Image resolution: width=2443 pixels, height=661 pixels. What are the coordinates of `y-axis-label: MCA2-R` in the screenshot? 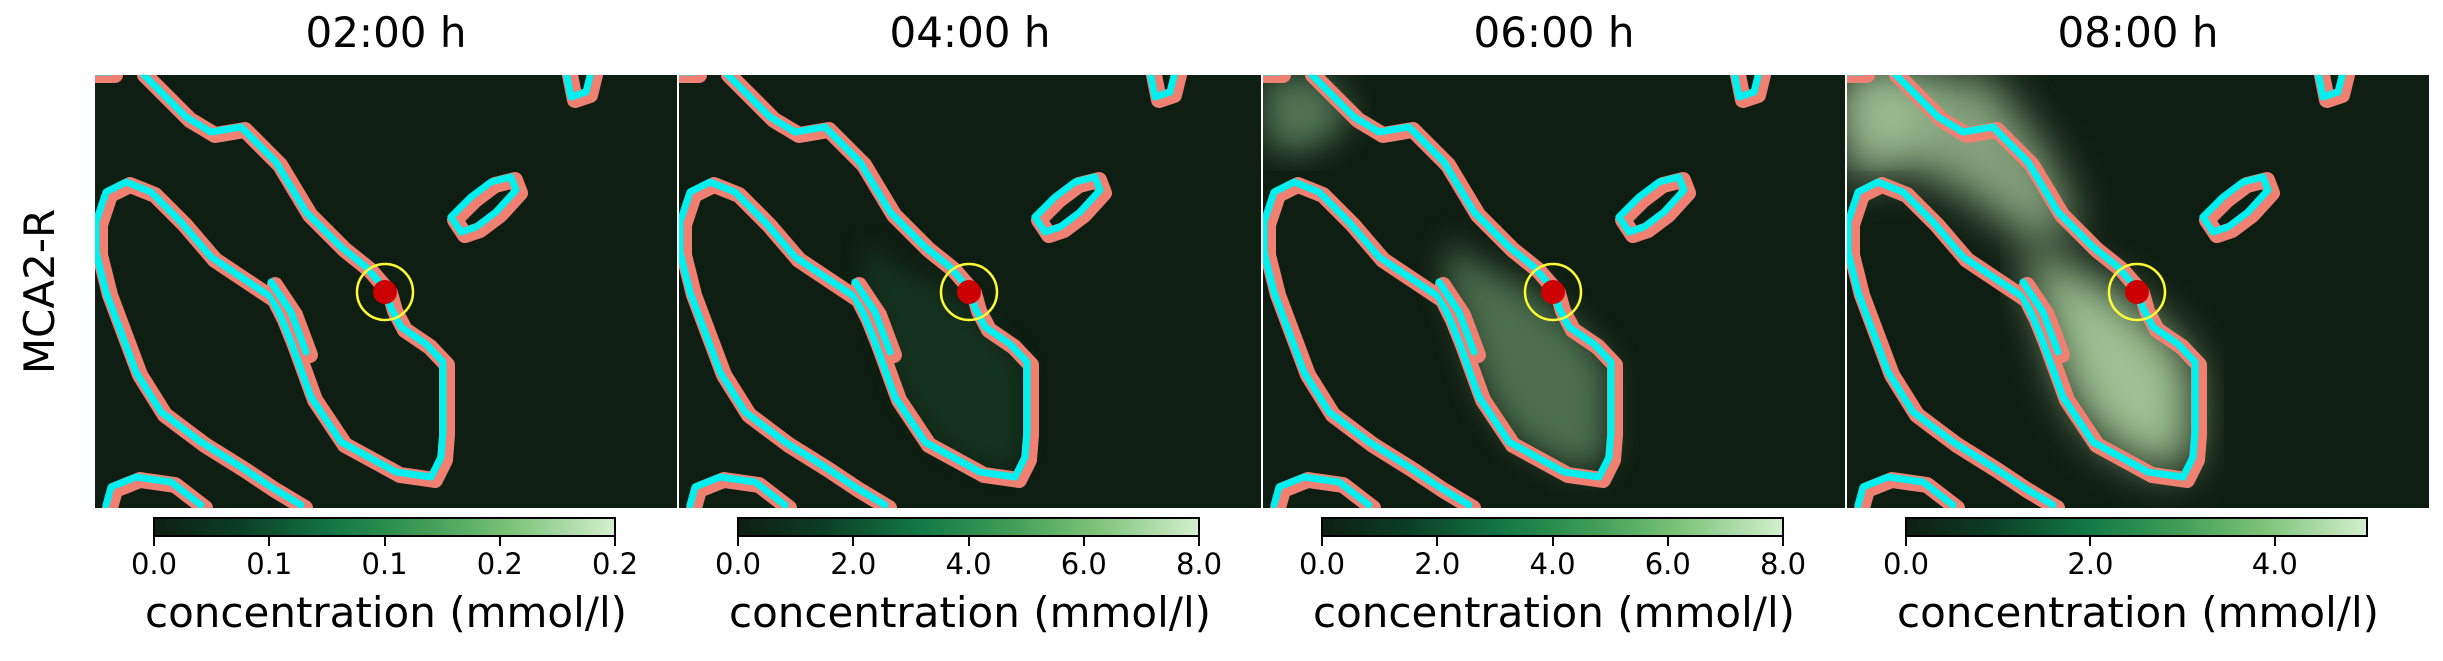 It's located at (40, 291).